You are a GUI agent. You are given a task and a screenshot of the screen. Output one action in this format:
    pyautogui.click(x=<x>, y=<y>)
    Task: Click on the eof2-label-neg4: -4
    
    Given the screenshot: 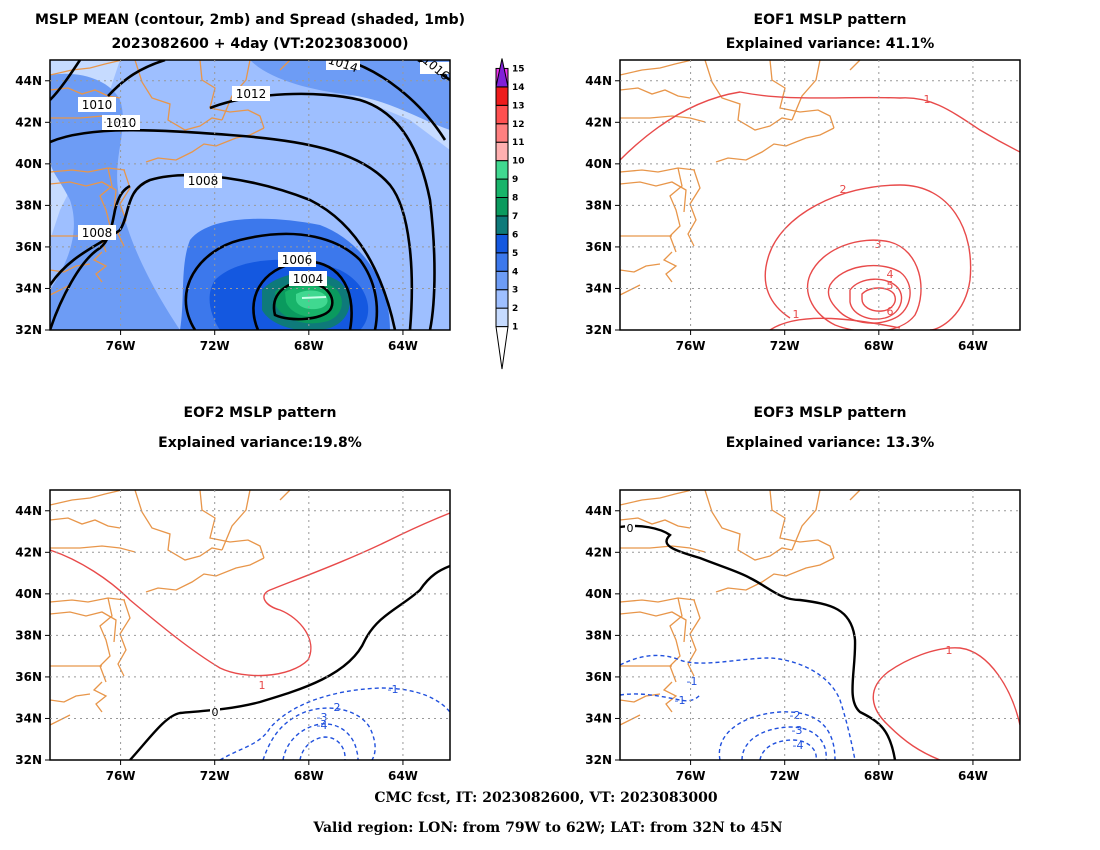 What is the action you would take?
    pyautogui.click(x=322, y=725)
    